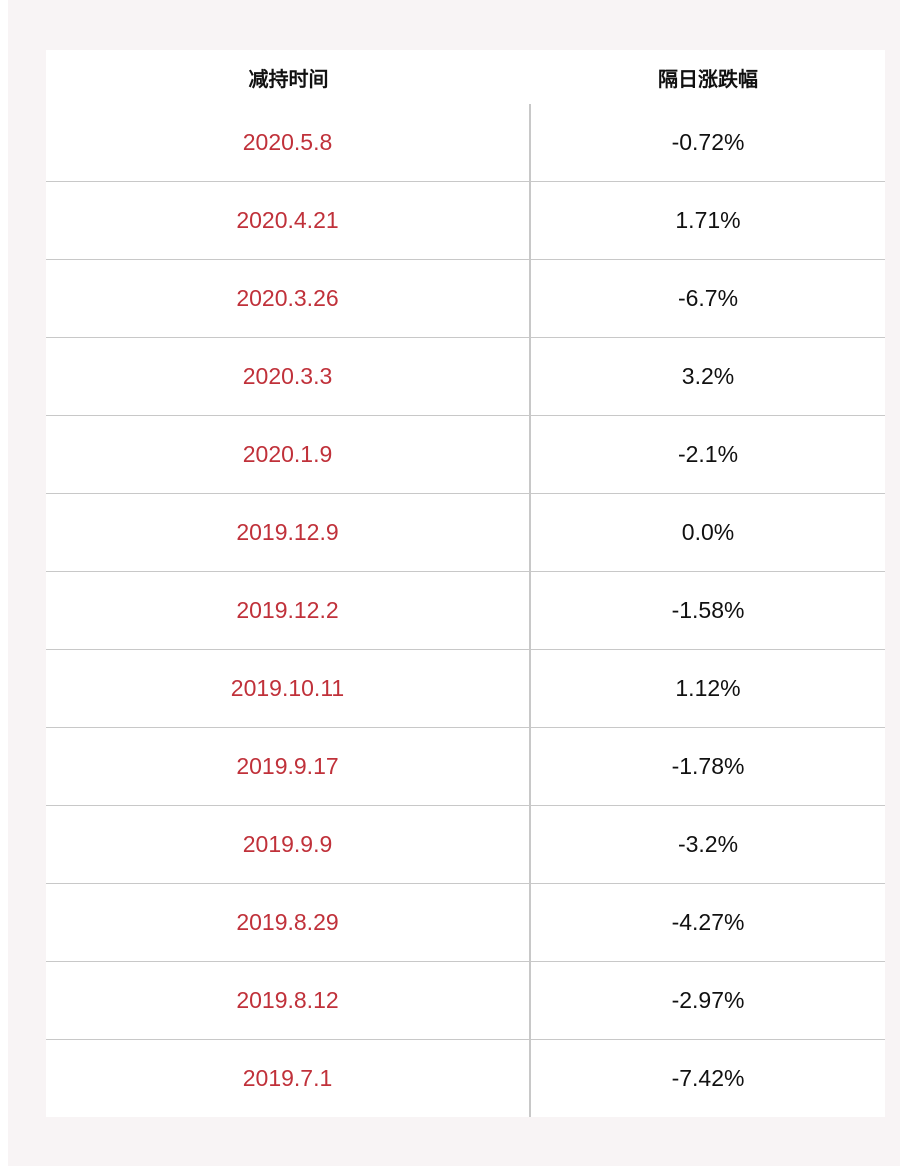  What do you see at coordinates (288, 610) in the screenshot?
I see `date-cell: 2019.12.2` at bounding box center [288, 610].